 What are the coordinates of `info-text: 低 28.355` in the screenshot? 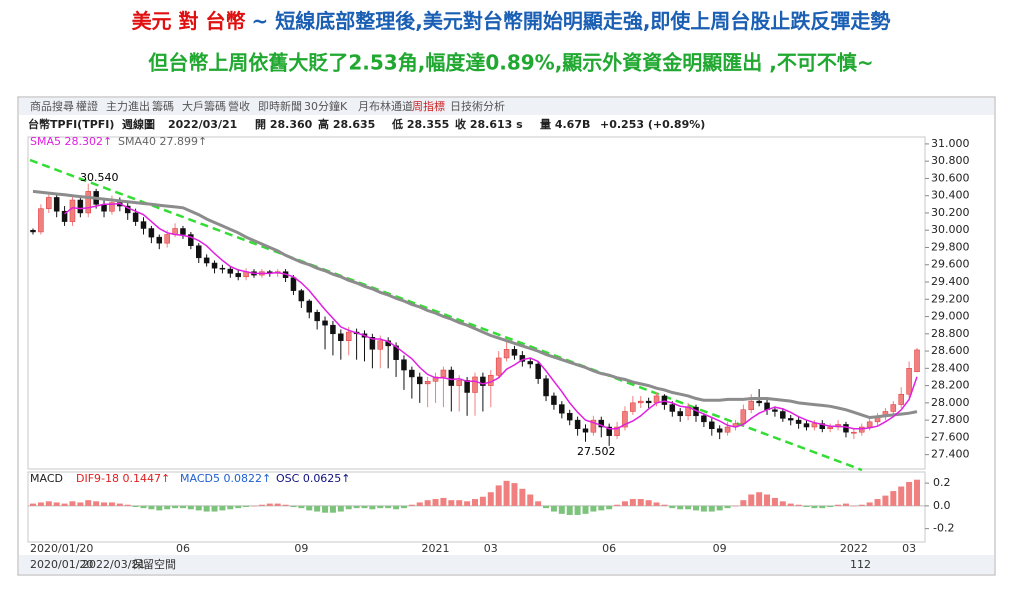 It's located at (420, 124).